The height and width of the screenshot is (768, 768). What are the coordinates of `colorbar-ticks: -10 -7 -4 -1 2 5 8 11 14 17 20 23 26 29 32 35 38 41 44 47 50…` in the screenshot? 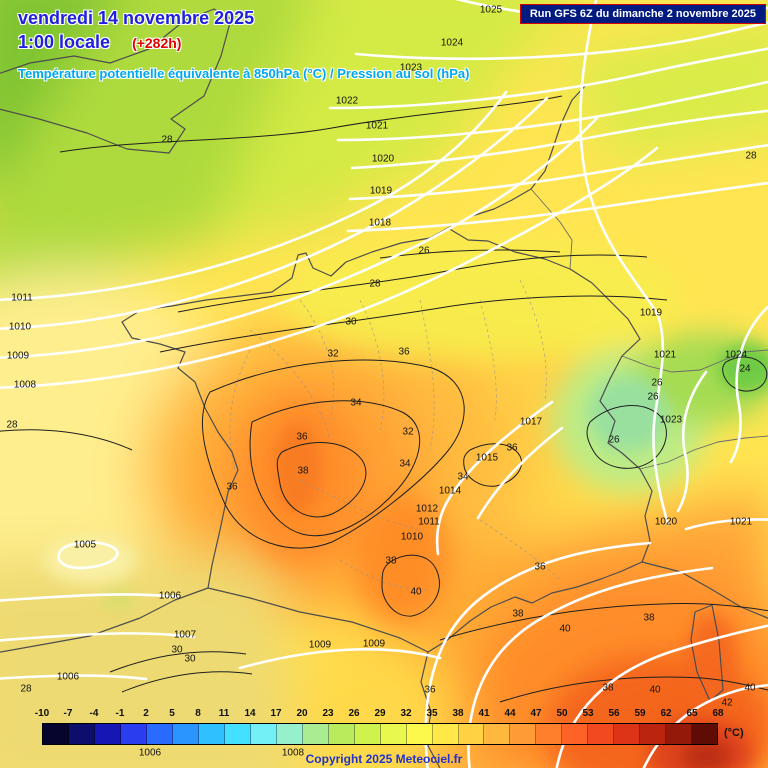 It's located at (384, 714).